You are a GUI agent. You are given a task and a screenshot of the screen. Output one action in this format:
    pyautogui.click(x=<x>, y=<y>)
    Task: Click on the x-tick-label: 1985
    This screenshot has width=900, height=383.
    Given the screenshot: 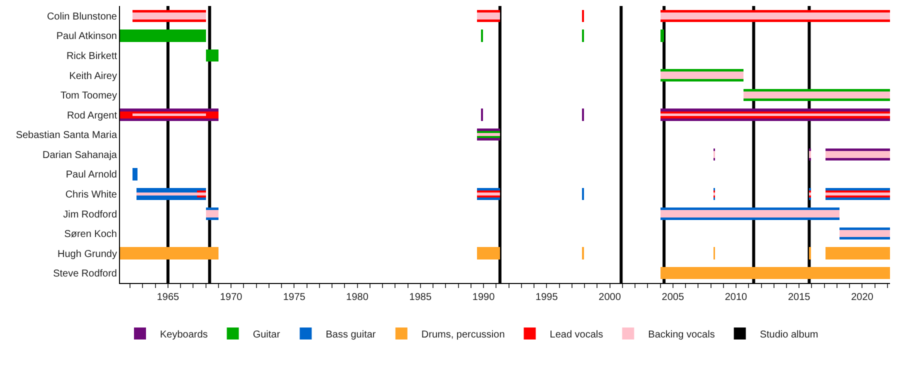 What is the action you would take?
    pyautogui.click(x=420, y=297)
    